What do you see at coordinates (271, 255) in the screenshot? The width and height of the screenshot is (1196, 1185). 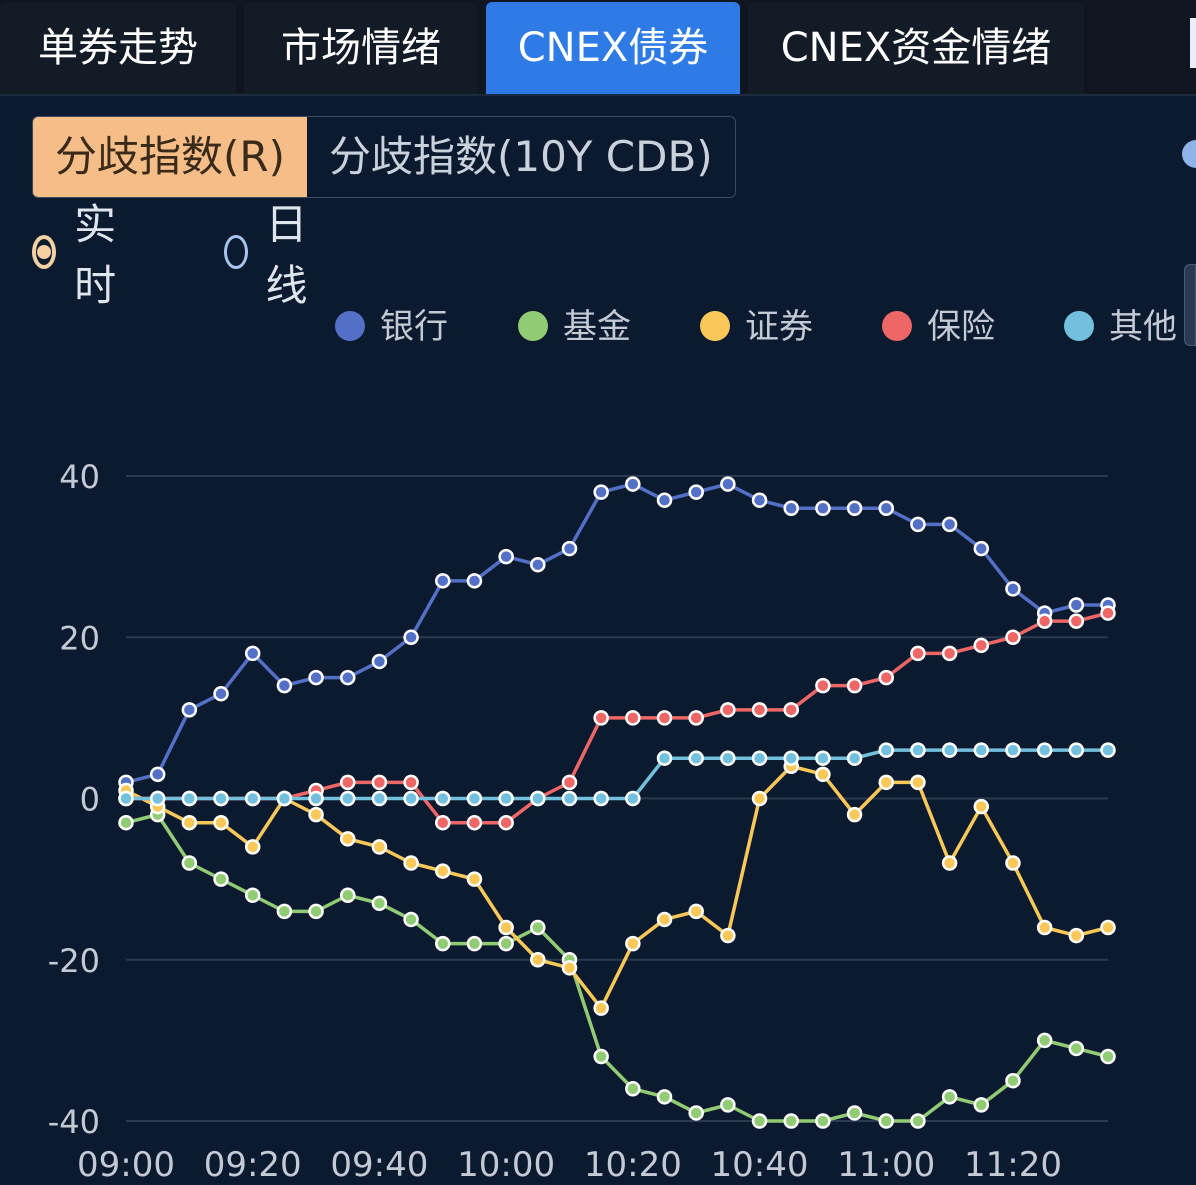 I see `radio-daily: 日线` at bounding box center [271, 255].